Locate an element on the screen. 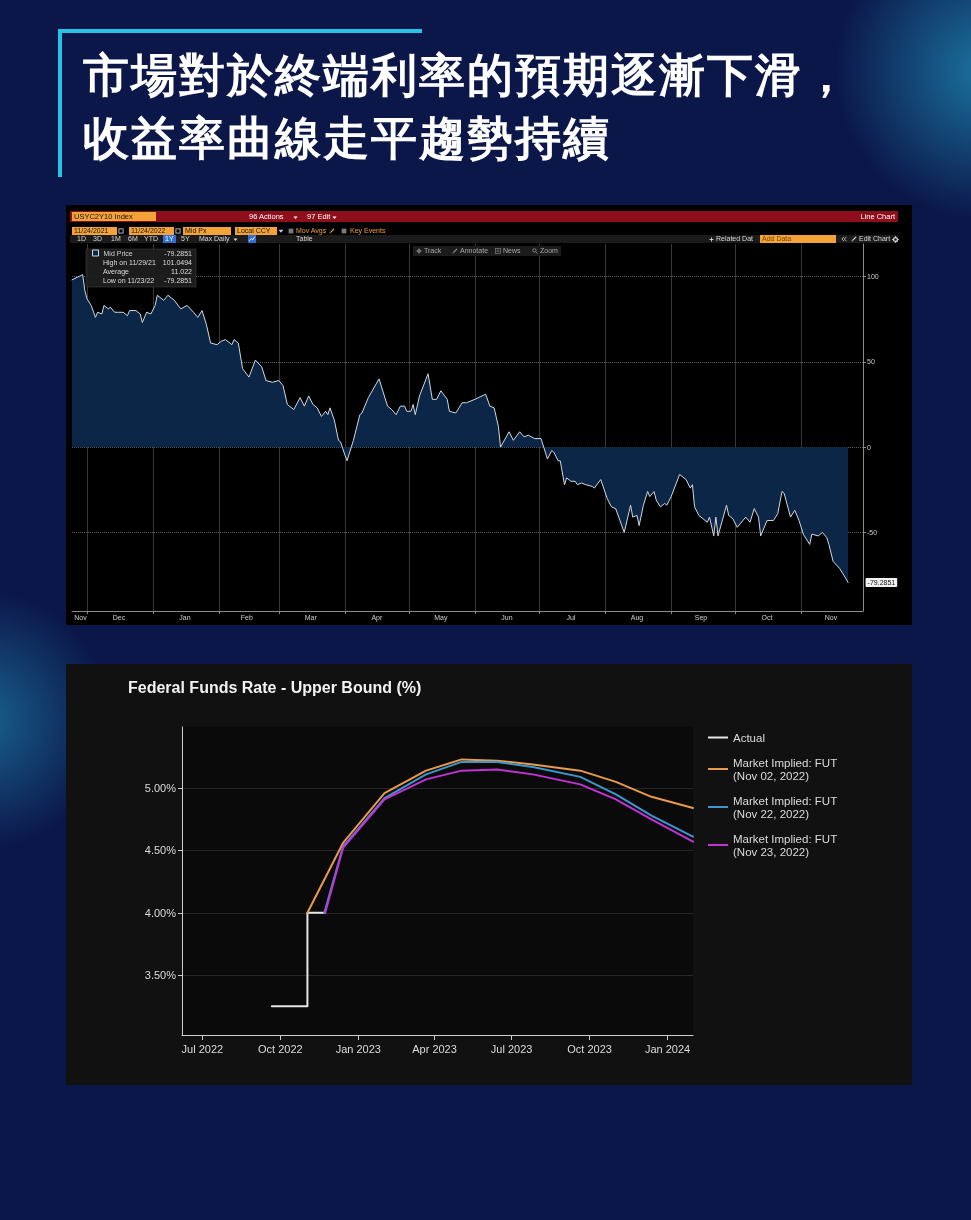 This screenshot has height=1220, width=971. y-tick-label: 3.50% is located at coordinates (160, 975).